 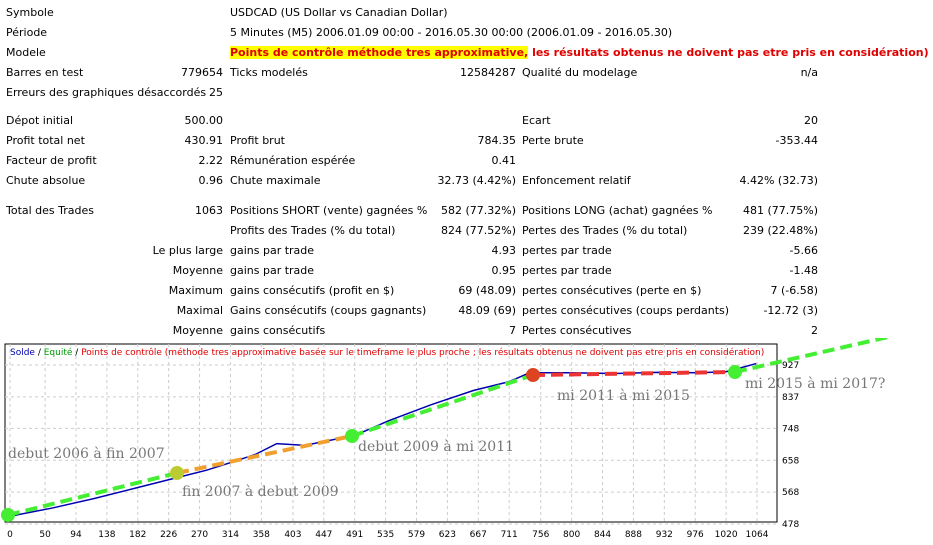 What do you see at coordinates (605, 230) in the screenshot?
I see `stat-label: Pertes des Trades (% du total)` at bounding box center [605, 230].